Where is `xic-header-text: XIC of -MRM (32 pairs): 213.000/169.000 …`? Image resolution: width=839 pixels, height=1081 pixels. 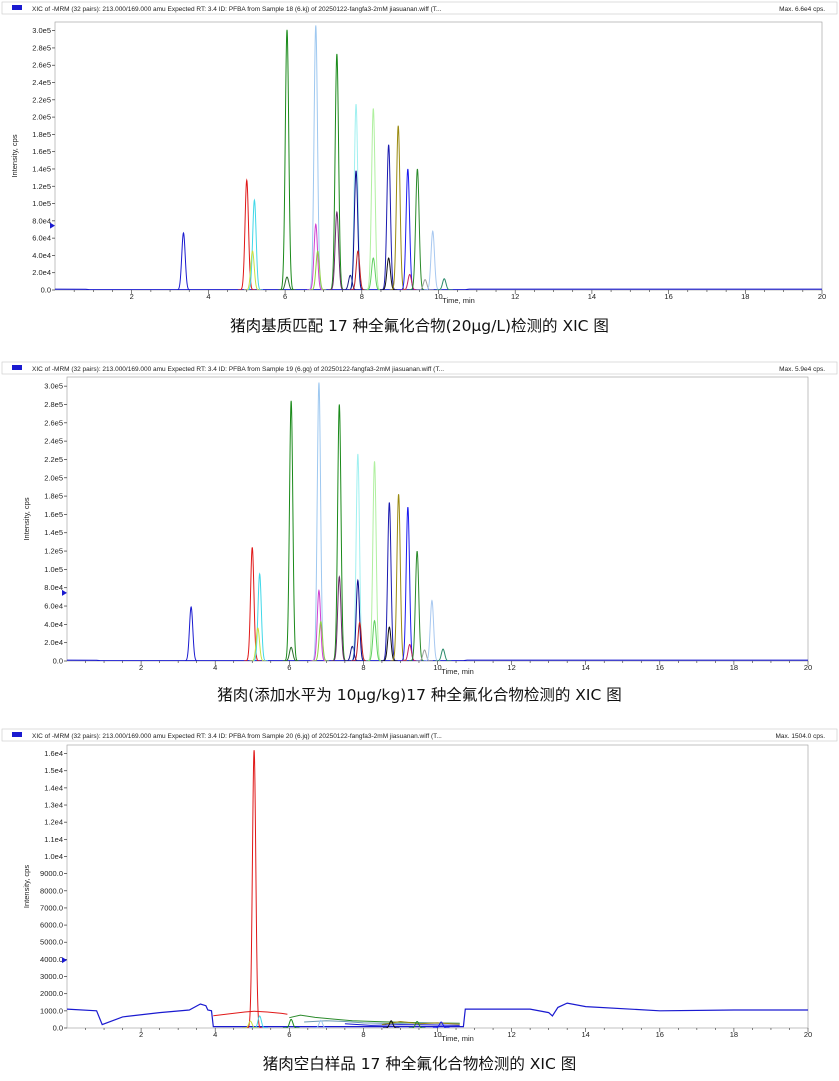
xic-header-text: XIC of -MRM (32 pairs): 213.000/169.000 … is located at coordinates (237, 736).